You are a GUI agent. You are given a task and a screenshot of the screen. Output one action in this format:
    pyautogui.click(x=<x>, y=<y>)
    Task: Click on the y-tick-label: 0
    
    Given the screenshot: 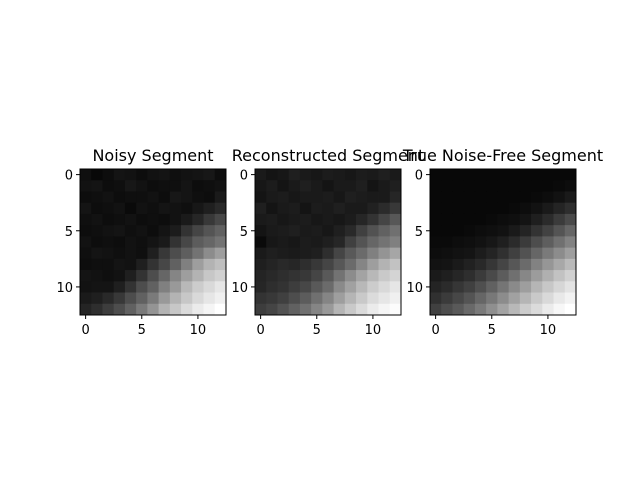 What is the action you would take?
    pyautogui.click(x=69, y=176)
    